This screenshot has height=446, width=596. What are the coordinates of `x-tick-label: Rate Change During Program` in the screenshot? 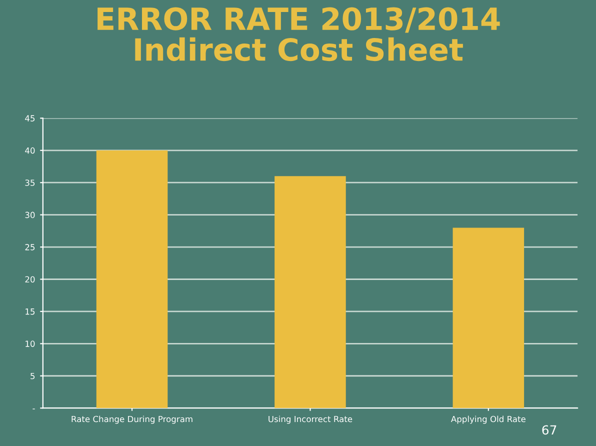 It's located at (132, 420).